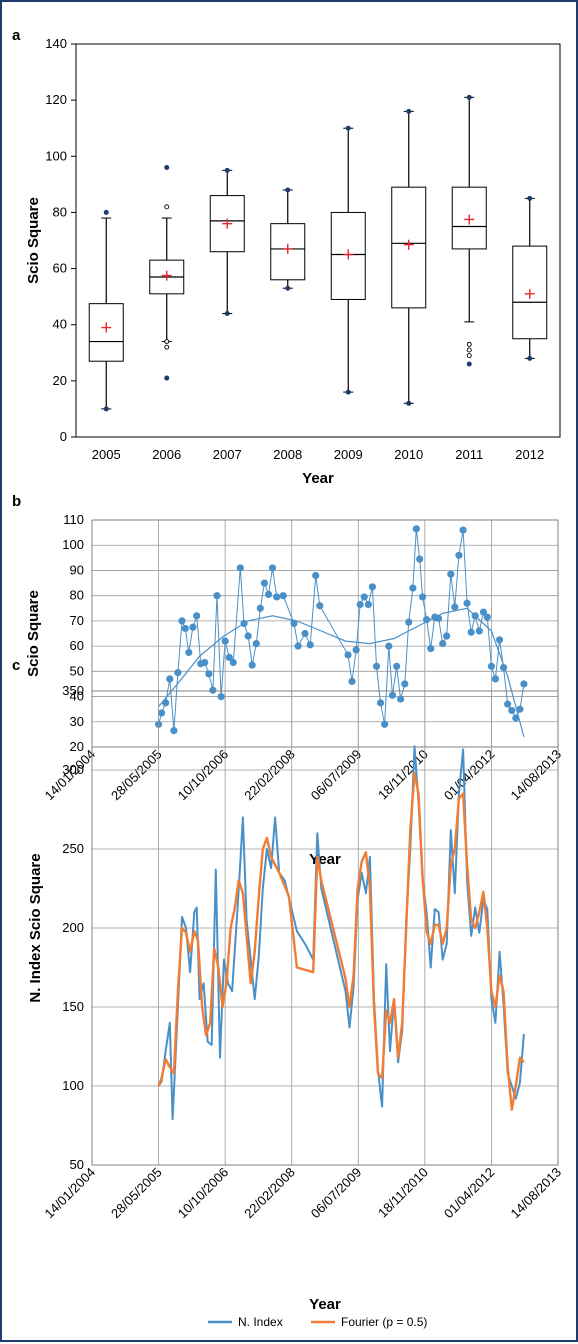 This screenshot has width=578, height=1344. I want to click on legend-label: N. Index, so click(260, 1322).